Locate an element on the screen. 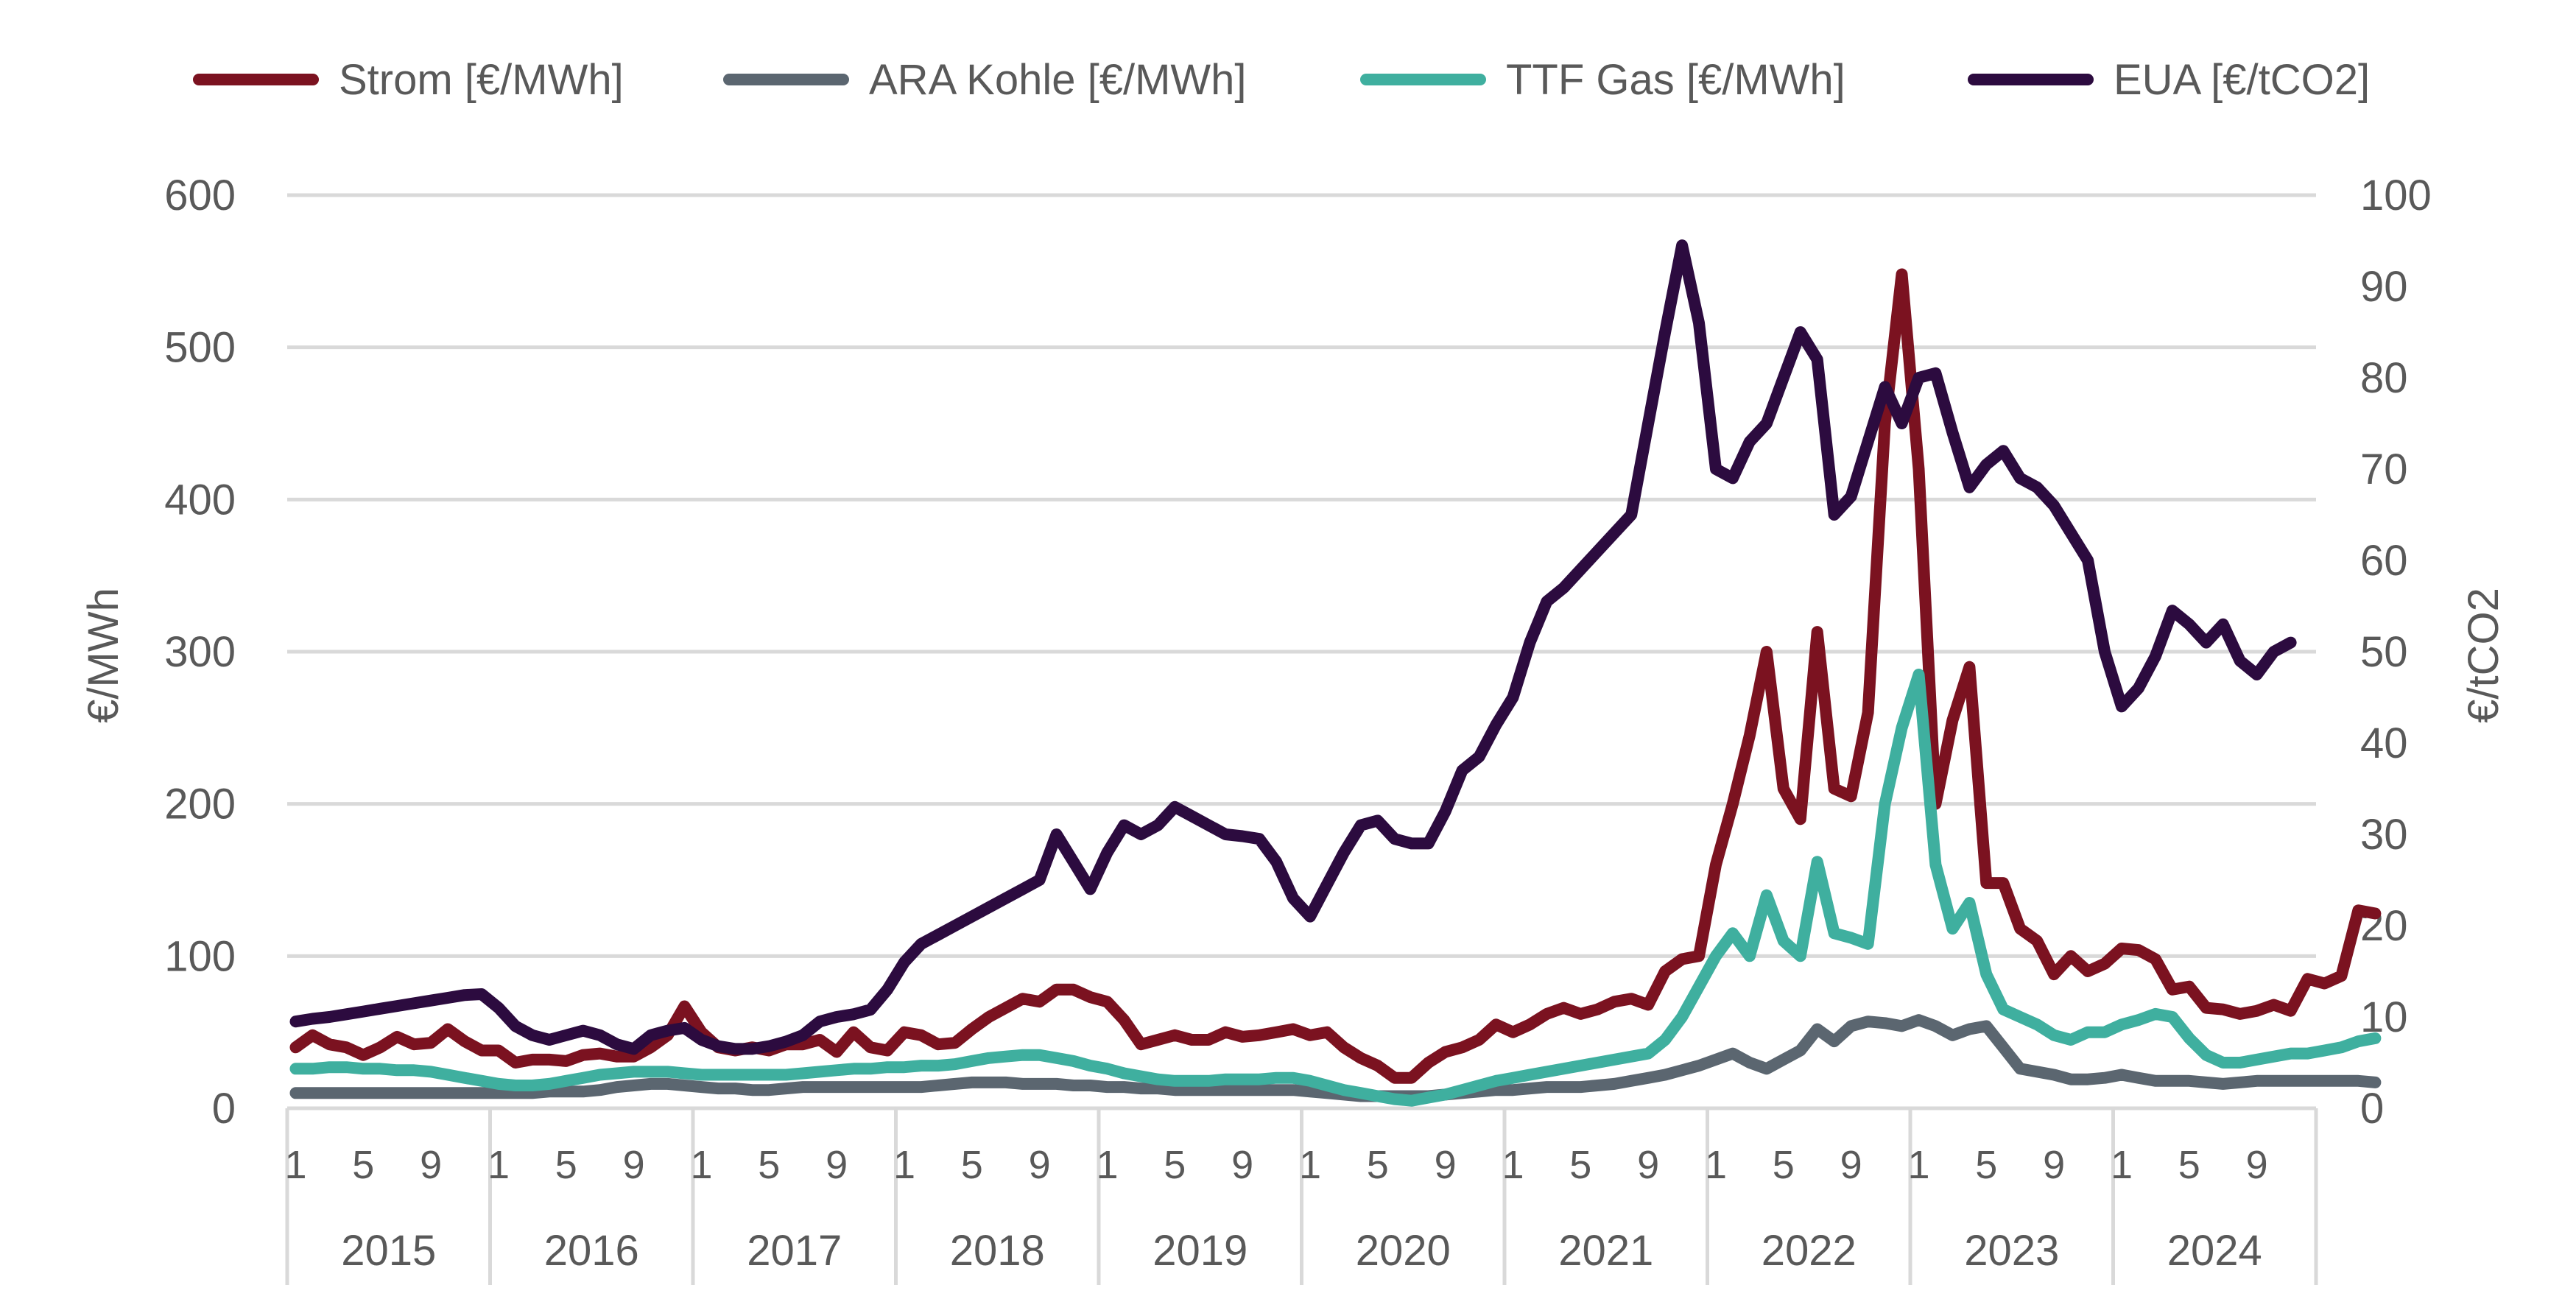 The image size is (2576, 1313). left-tick-label: 300 is located at coordinates (200, 652).